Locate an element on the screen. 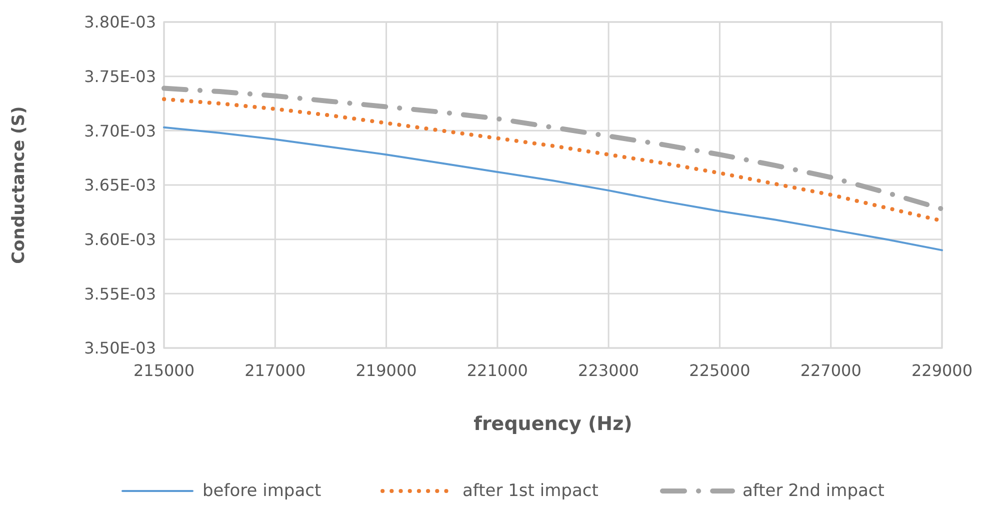  y-tick-label: 3.75E-03 is located at coordinates (120, 76).